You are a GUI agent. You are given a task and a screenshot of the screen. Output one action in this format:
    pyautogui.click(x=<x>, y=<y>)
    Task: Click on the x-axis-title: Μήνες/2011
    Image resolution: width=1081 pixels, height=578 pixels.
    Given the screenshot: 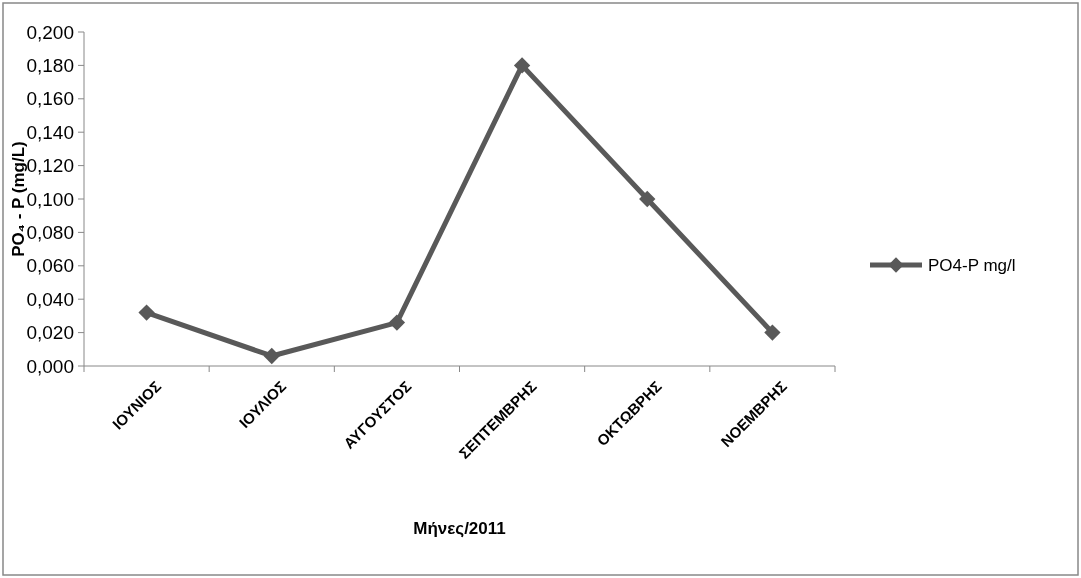 What is the action you would take?
    pyautogui.click(x=459, y=528)
    